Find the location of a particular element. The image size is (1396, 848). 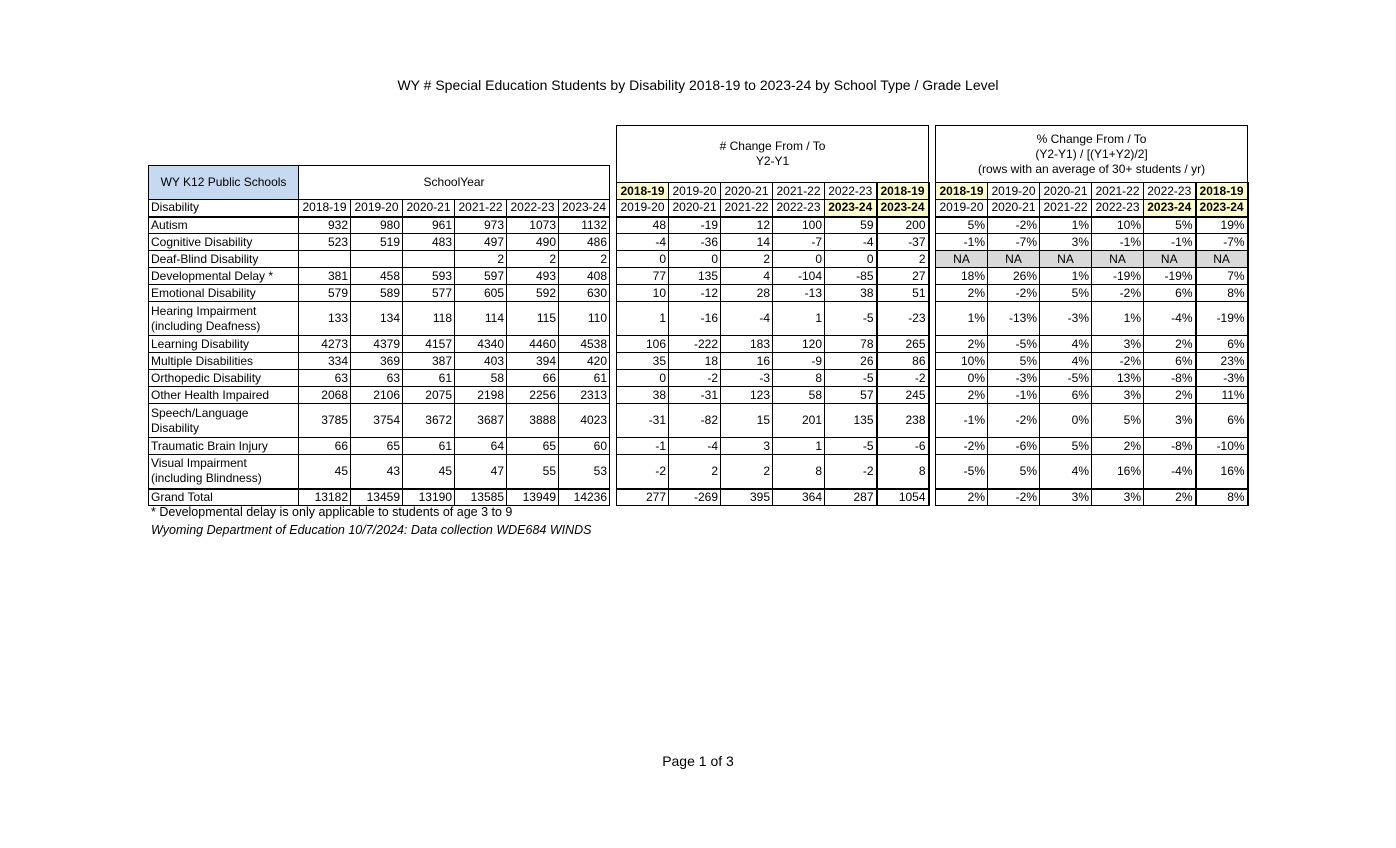

to-header: 2020-21 is located at coordinates (694, 208).